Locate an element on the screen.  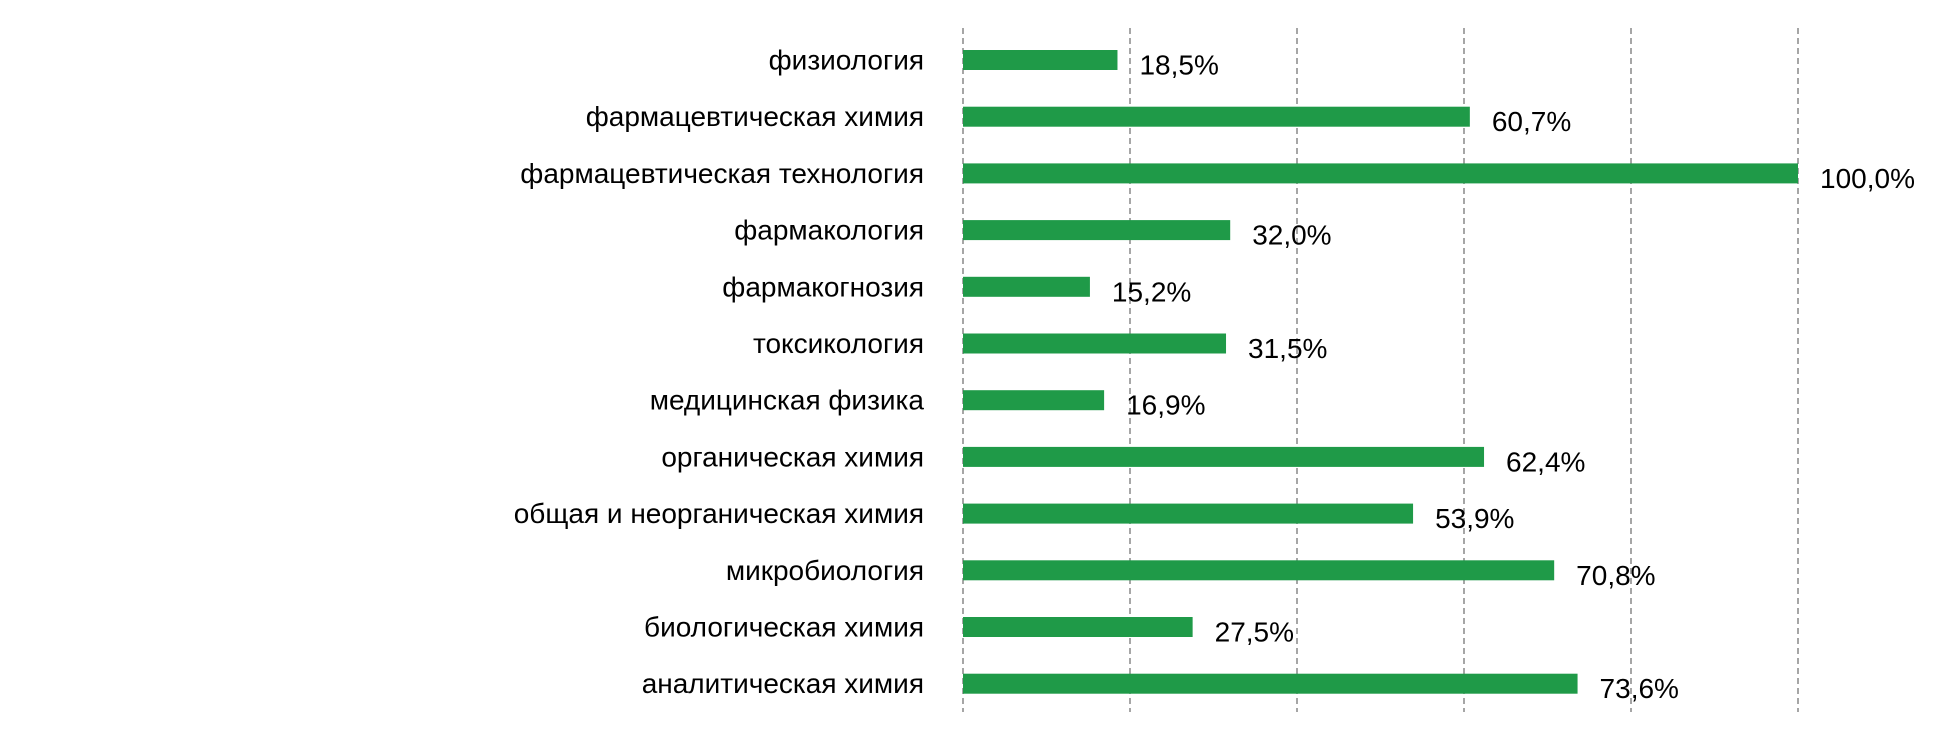
category-label: микробиология is located at coordinates (825, 570).